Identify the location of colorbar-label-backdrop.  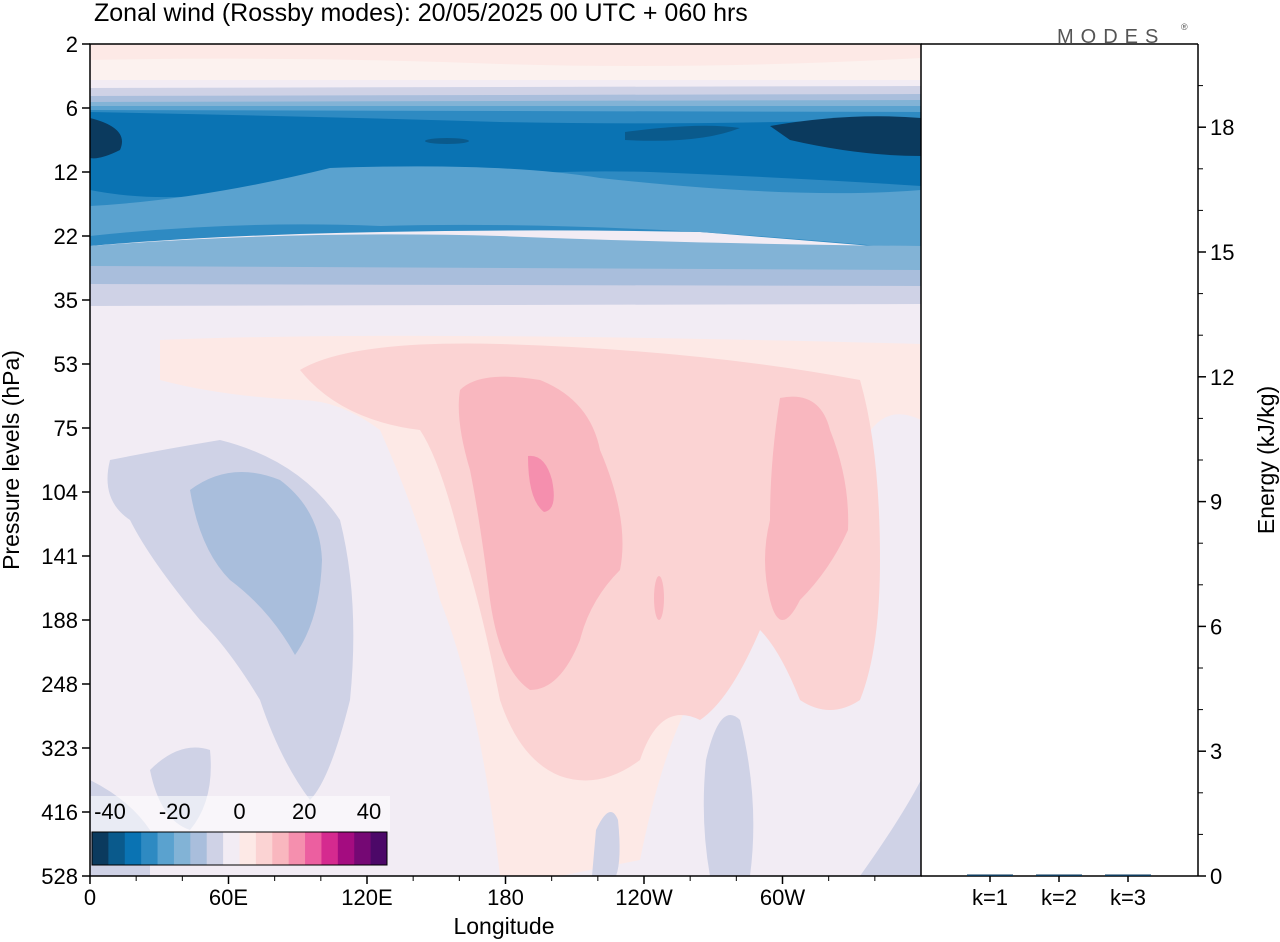
(240, 814).